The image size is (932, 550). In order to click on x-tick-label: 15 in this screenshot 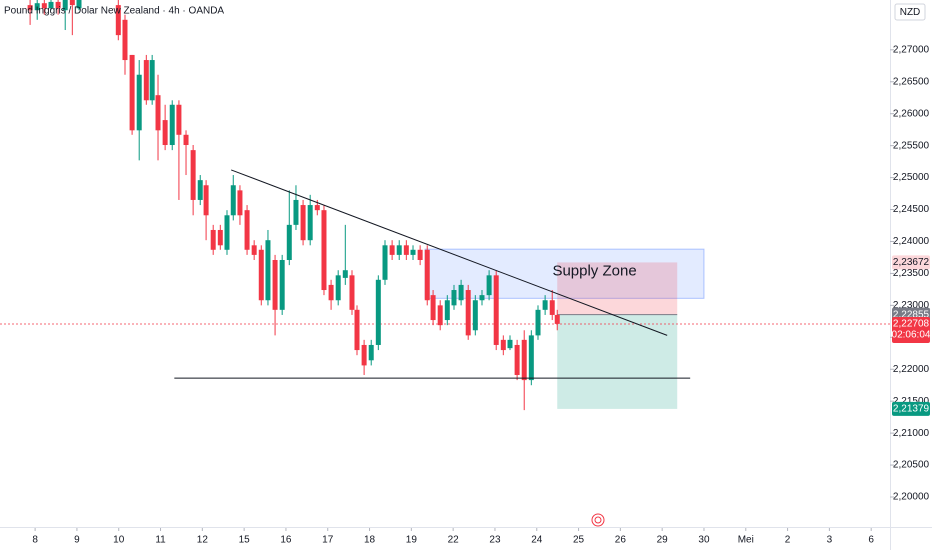, I will do `click(245, 540)`.